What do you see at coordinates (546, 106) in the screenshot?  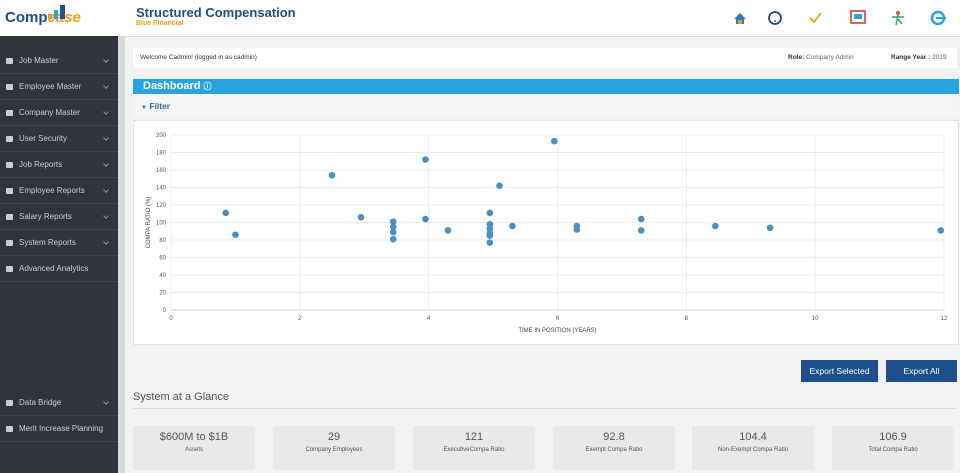 I see `filter-toggle: ▼ Filter` at bounding box center [546, 106].